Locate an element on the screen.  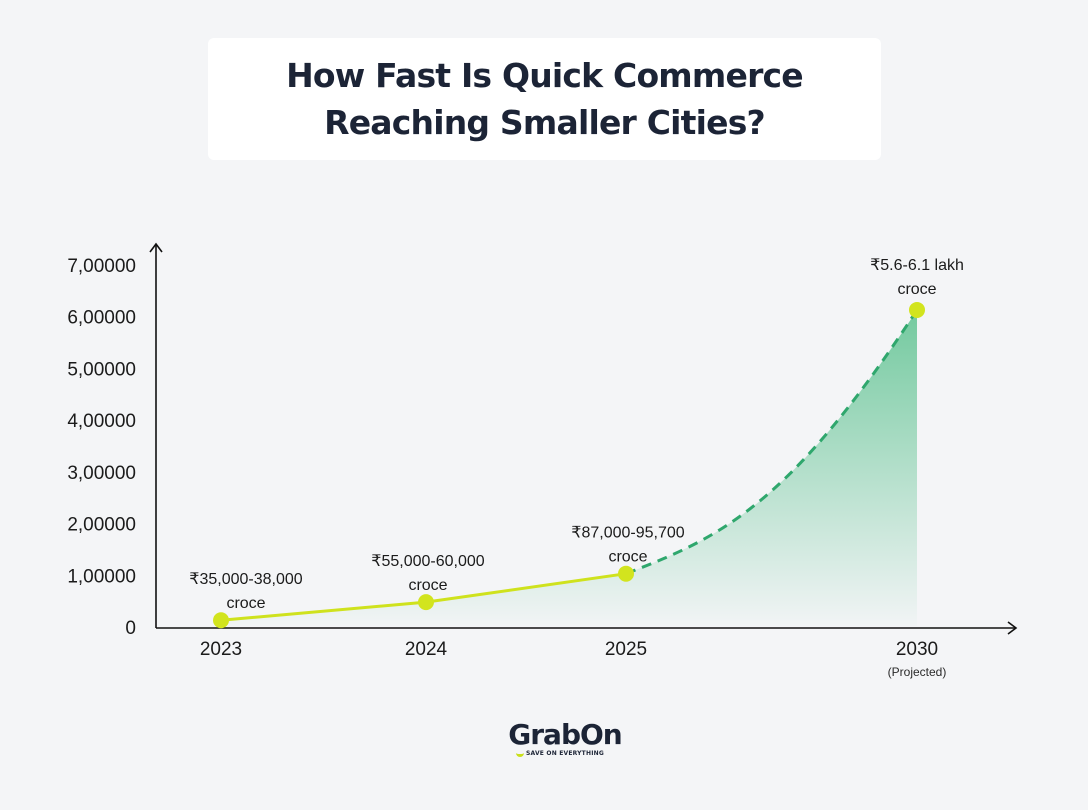
x-tick-label: 2030 is located at coordinates (917, 649).